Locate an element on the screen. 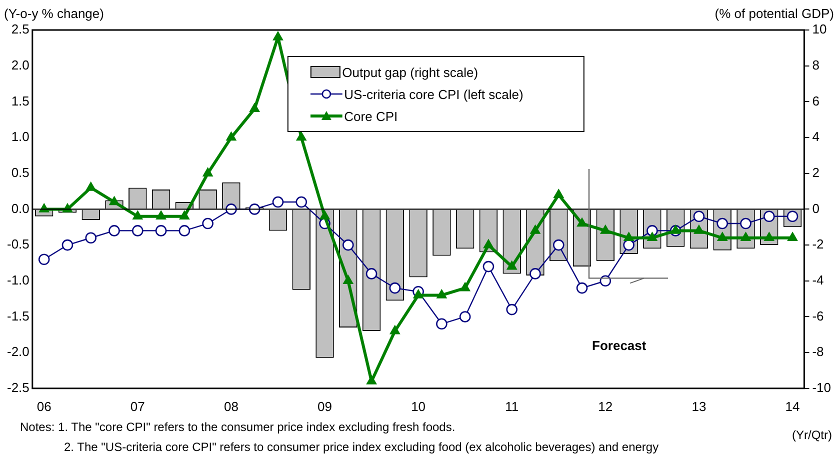 Image resolution: width=838 pixels, height=462 pixels. y2-tick-label: -10 is located at coordinates (822, 387).